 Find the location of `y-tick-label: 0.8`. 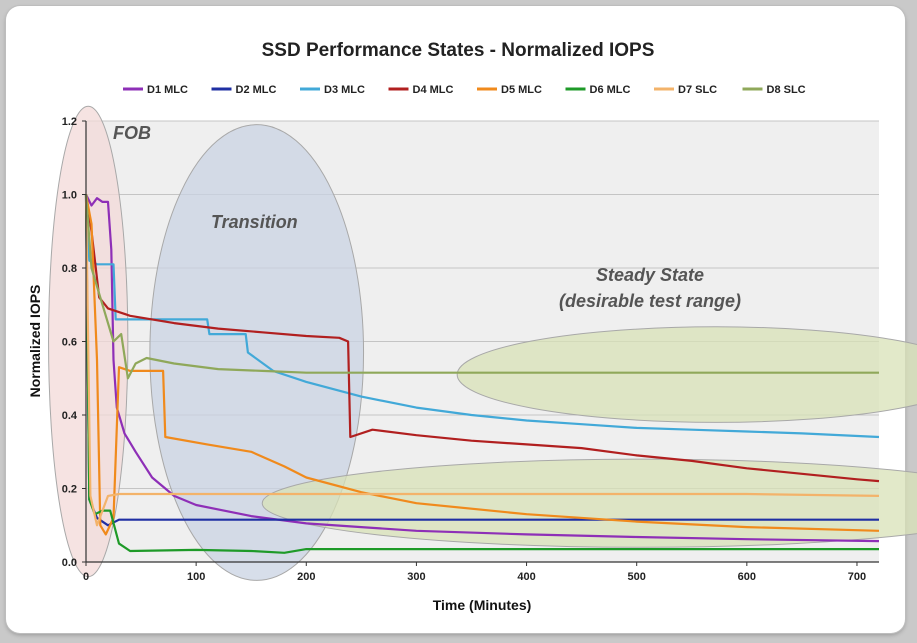

y-tick-label: 0.8 is located at coordinates (69, 269).